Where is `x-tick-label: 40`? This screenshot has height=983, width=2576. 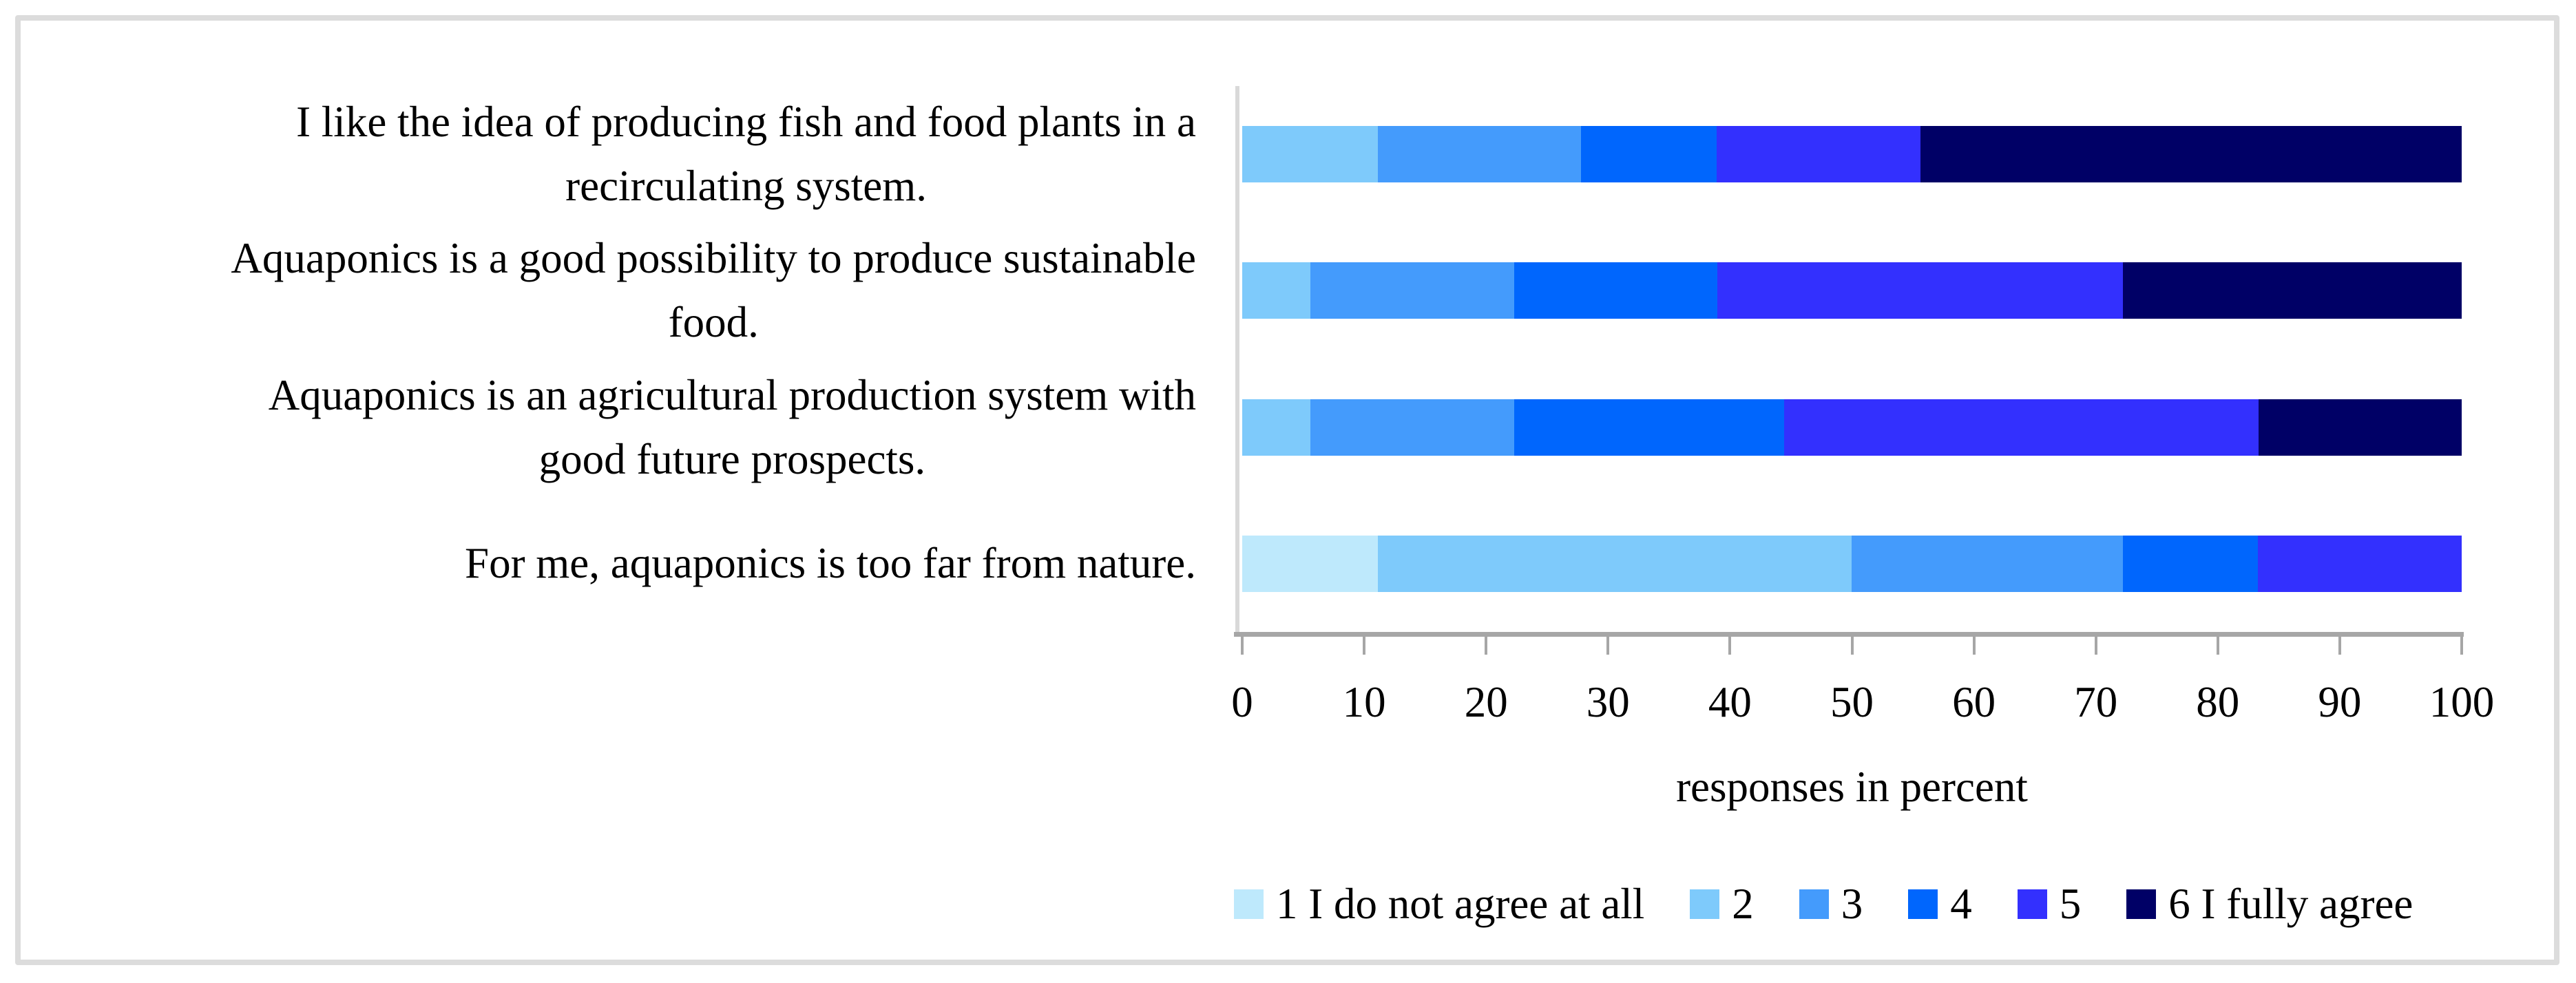 x-tick-label: 40 is located at coordinates (1730, 702).